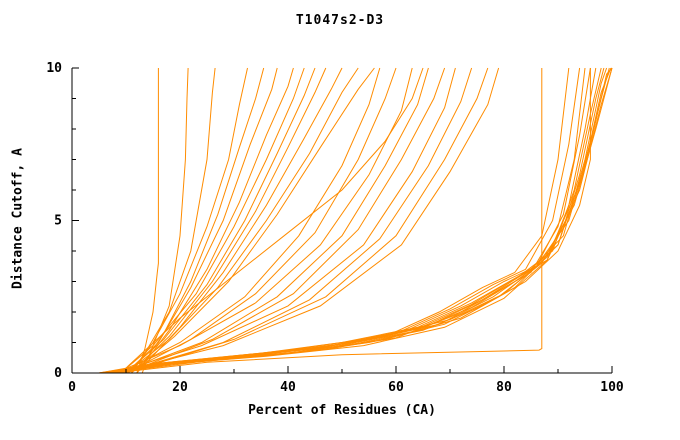 Image resolution: width=680 pixels, height=440 pixels. I want to click on chart-title: T1047s2-D3, so click(340, 20).